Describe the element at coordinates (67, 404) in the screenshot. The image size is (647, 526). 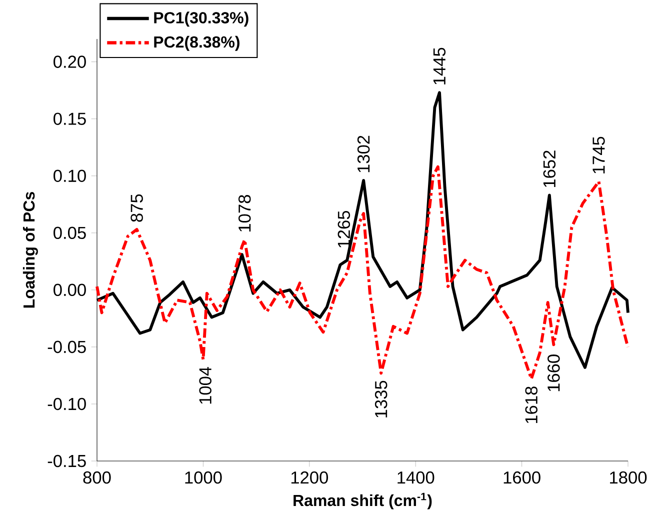
I see `y-tick-label: -0.10` at that location.